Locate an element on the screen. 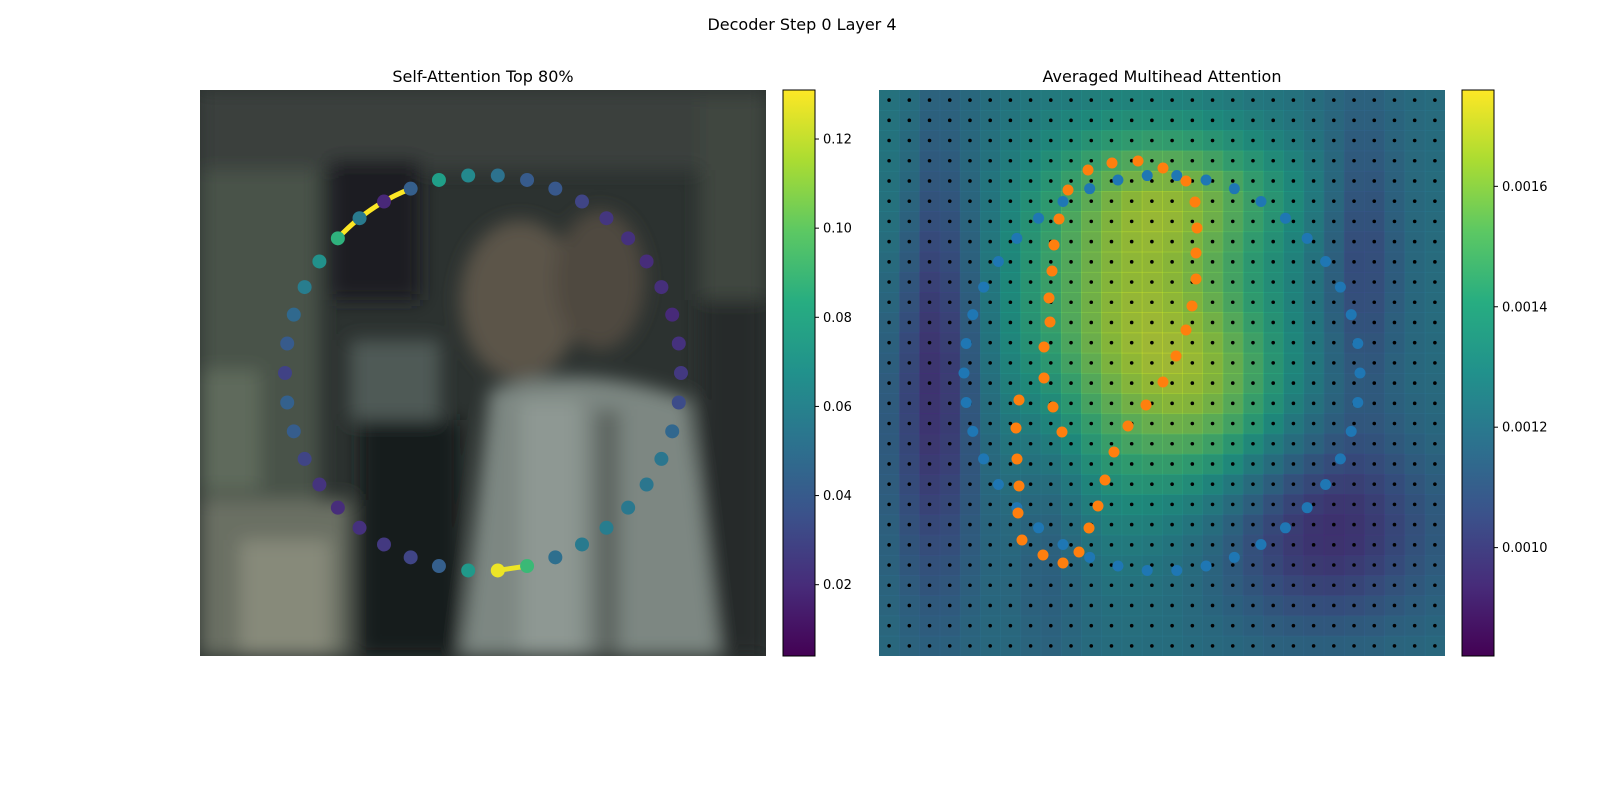 The width and height of the screenshot is (1600, 800). colorbar-tick-label: 0.04 is located at coordinates (837, 496).